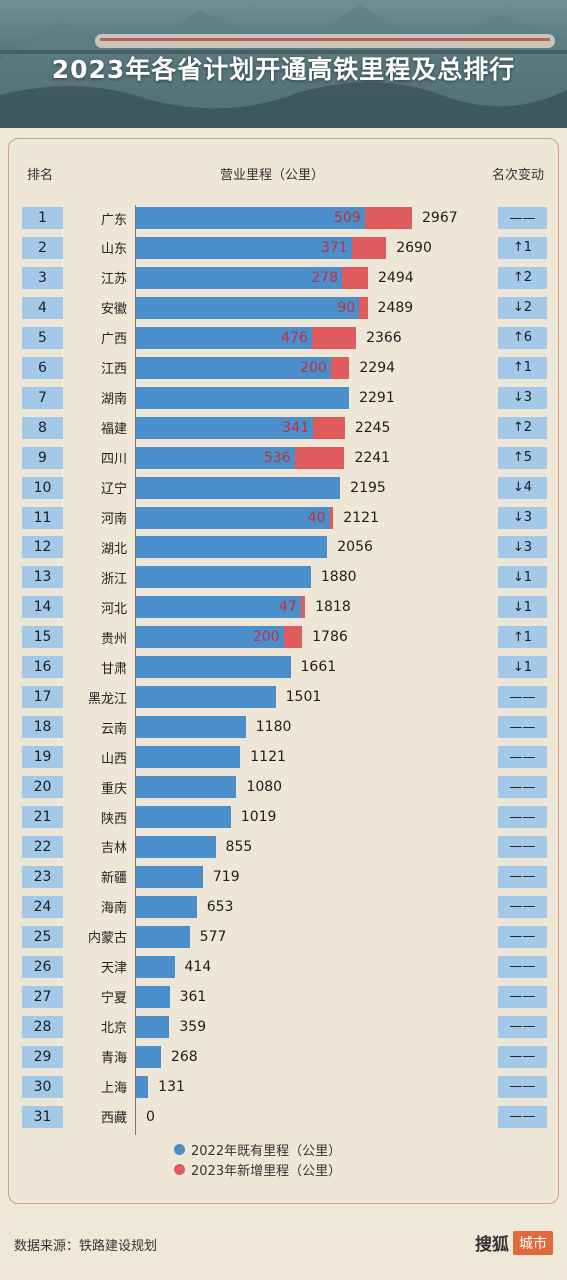 This screenshot has height=1280, width=567. I want to click on province-label: 甘肃, so click(113, 669).